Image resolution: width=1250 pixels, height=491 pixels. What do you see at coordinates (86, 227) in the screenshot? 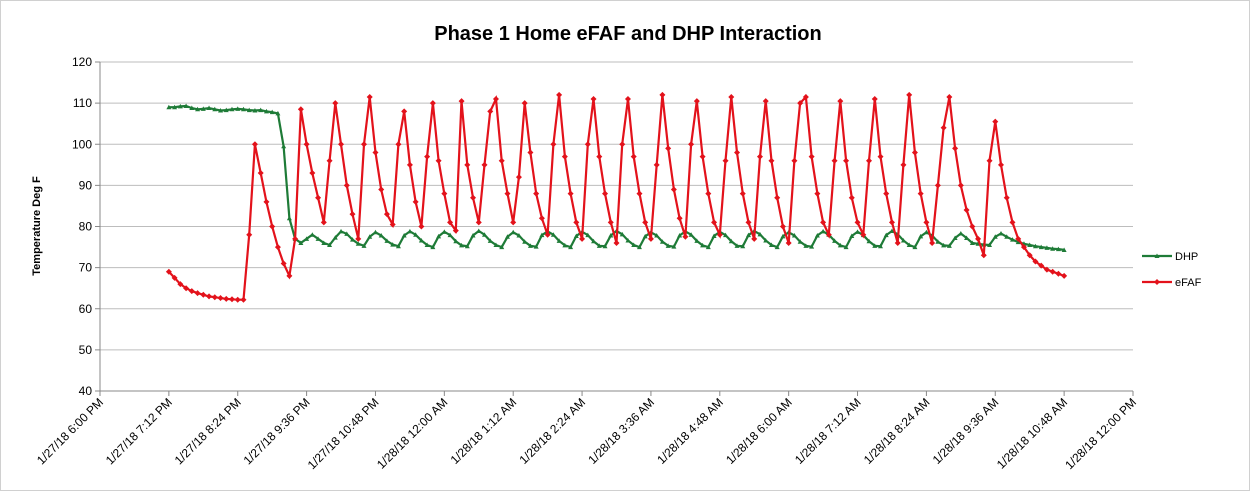
I see `y-tick-label: 80` at bounding box center [86, 227].